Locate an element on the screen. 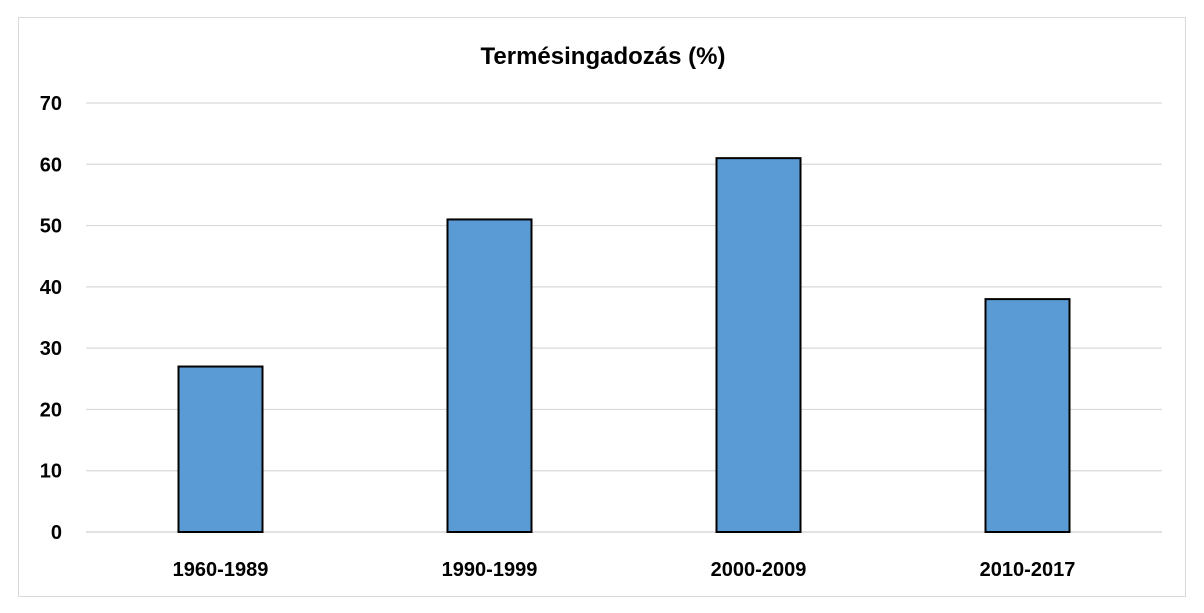  x-tick-label: 1990-1999 is located at coordinates (490, 570).